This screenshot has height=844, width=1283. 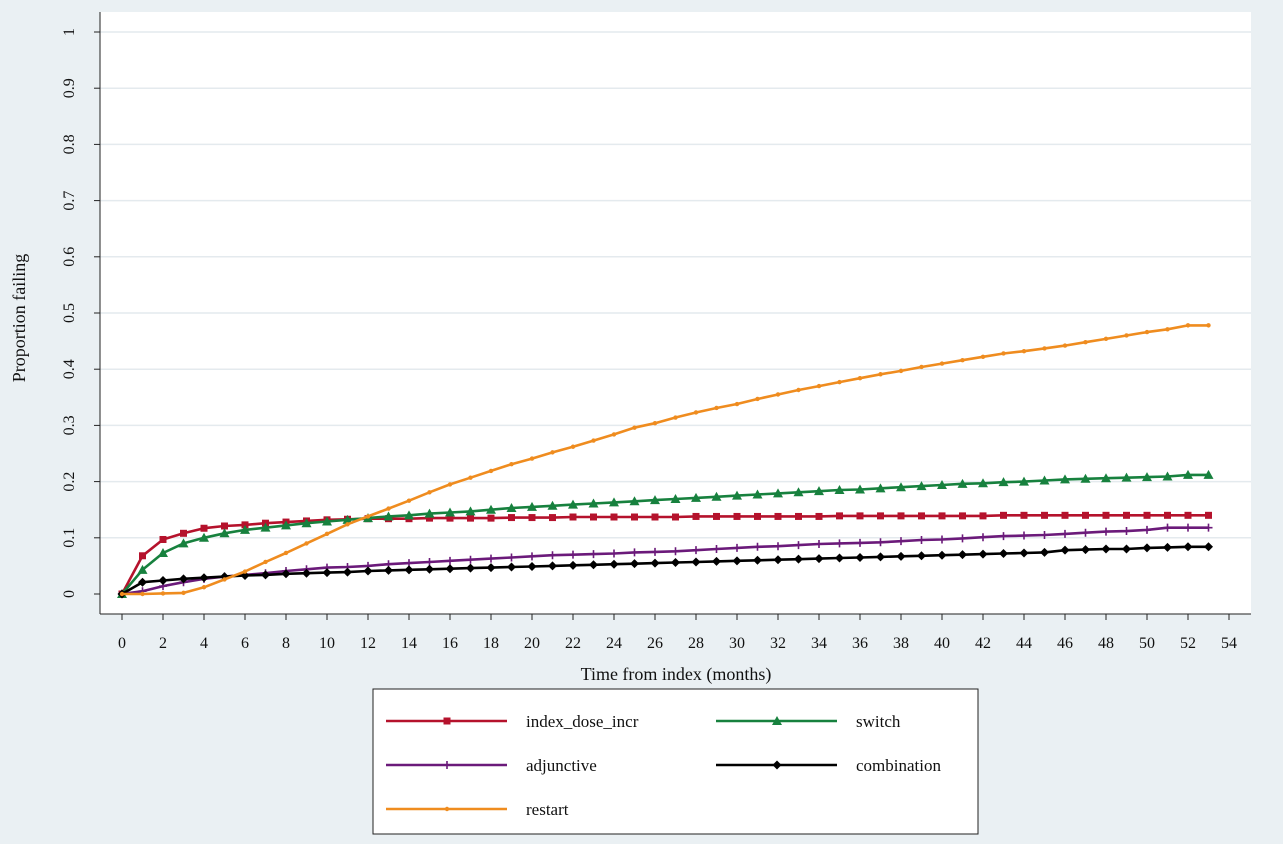 I want to click on x-tick-label: 36, so click(x=860, y=643).